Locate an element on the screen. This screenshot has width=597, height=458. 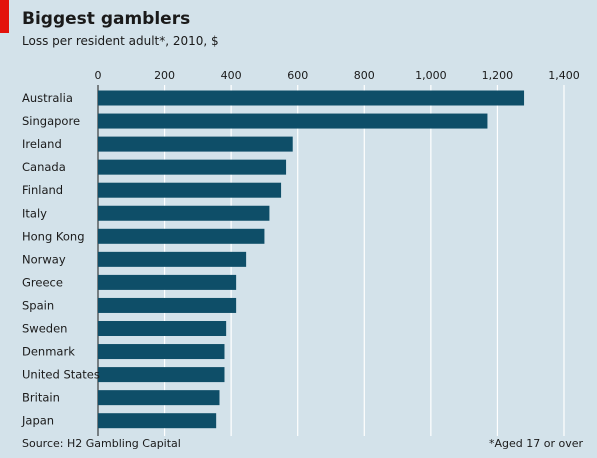
category-label: Denmark is located at coordinates (48, 352).